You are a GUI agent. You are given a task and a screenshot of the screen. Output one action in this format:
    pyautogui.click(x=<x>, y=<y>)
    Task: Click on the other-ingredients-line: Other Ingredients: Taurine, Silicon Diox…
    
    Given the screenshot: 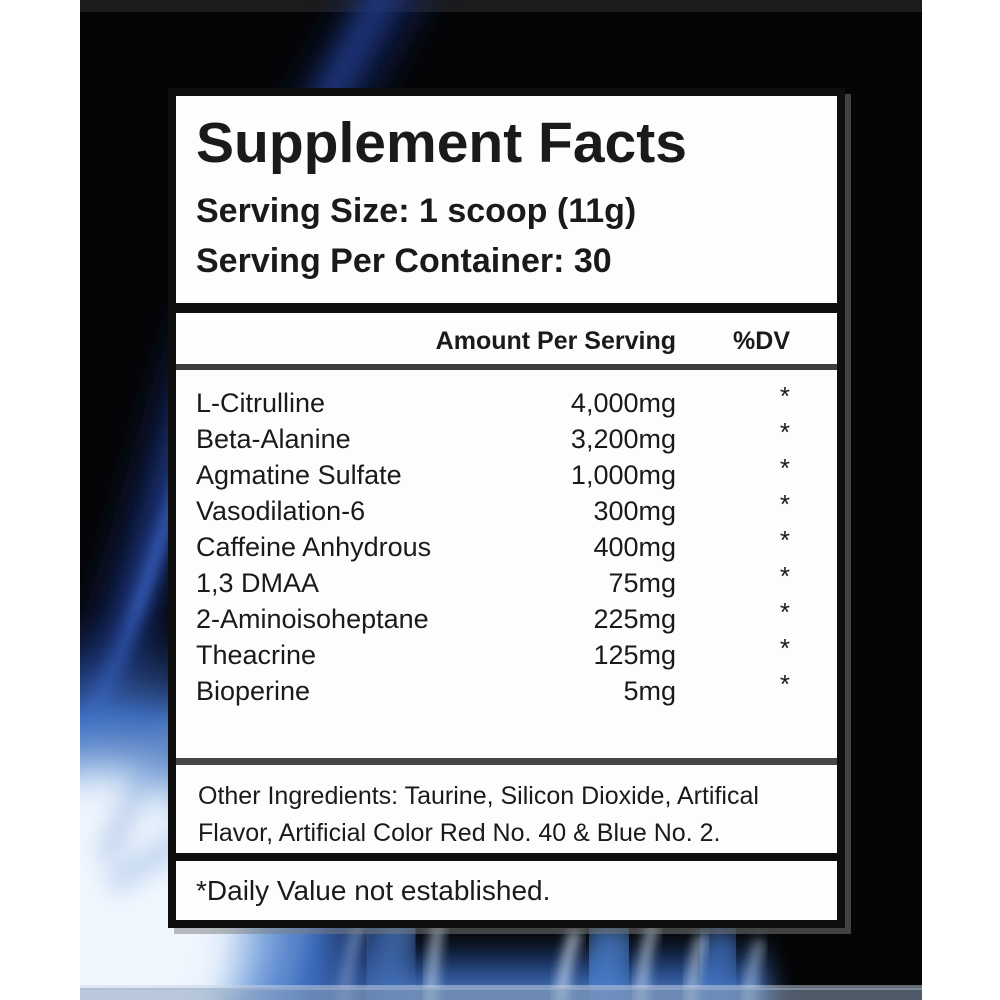 What is the action you would take?
    pyautogui.click(x=478, y=796)
    